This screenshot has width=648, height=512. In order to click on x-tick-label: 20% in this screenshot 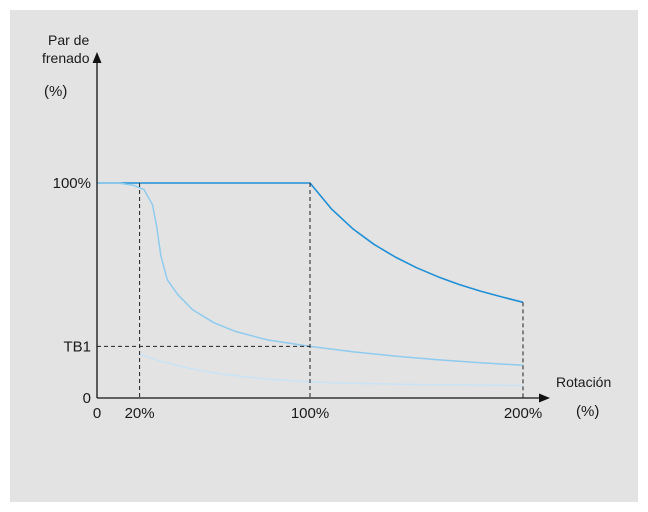, I will do `click(140, 413)`.